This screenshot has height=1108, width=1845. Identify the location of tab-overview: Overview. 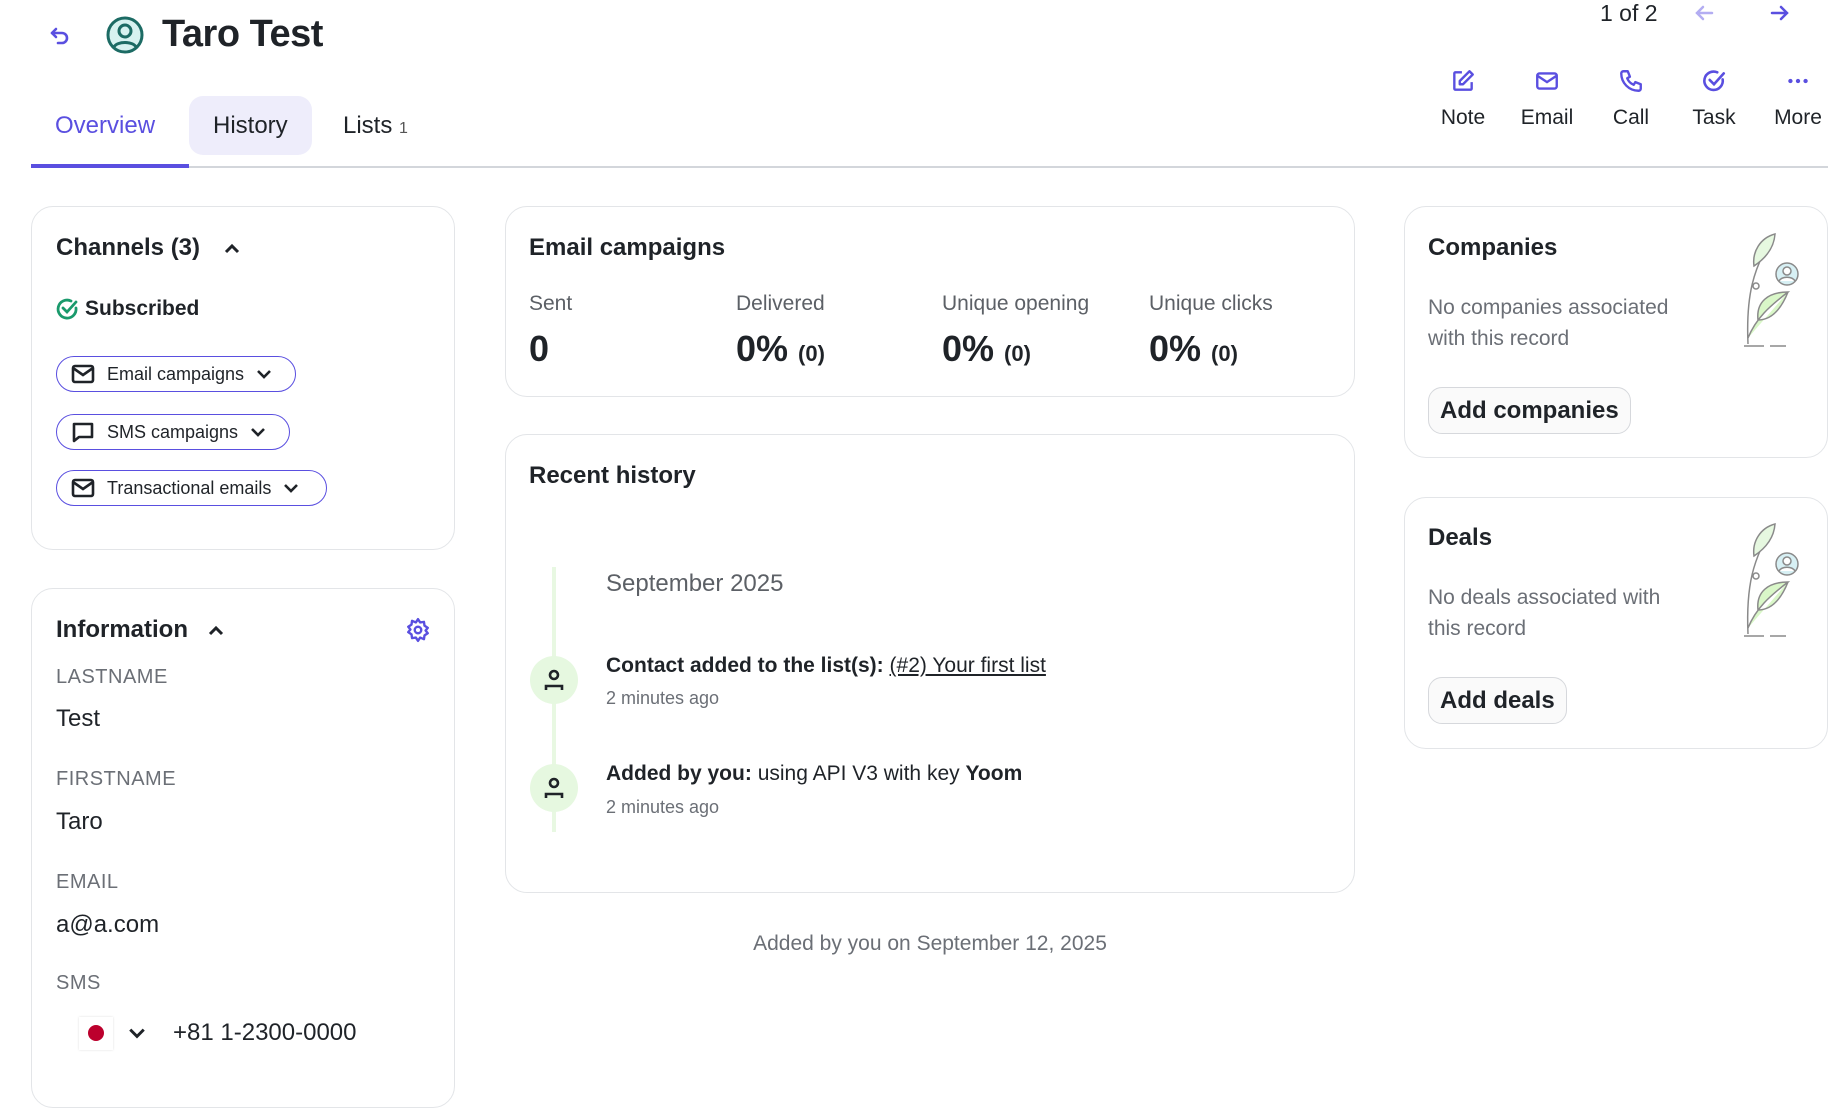
(105, 125).